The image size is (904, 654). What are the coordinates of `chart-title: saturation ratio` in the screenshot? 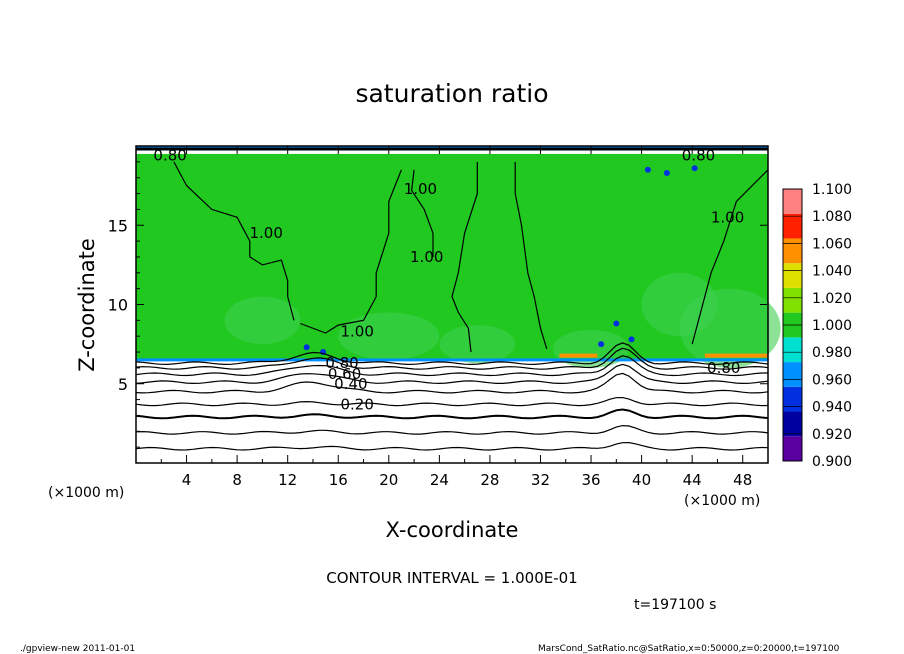 It's located at (451, 93).